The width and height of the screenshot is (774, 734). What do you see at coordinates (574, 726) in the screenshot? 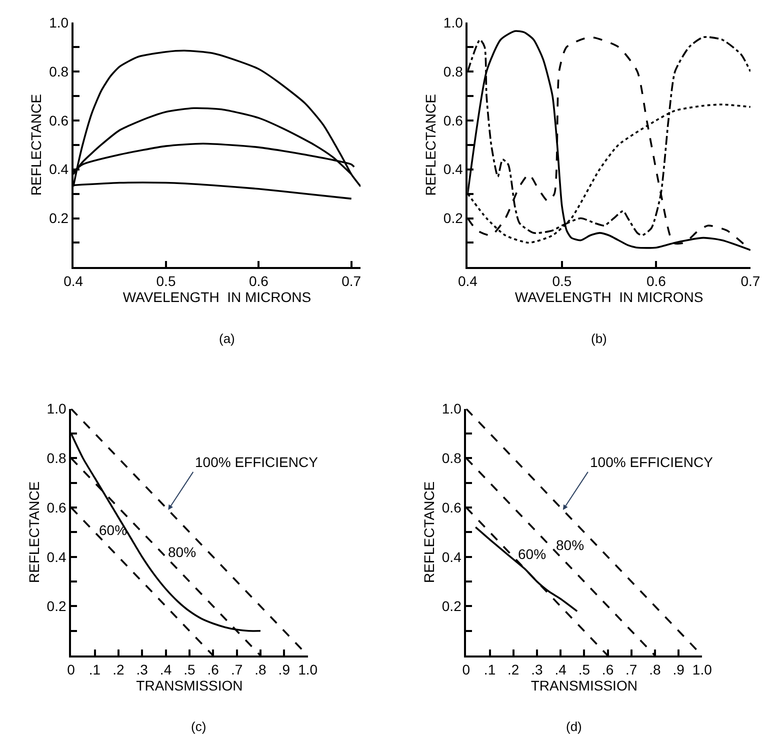
I see `text: (d)` at bounding box center [574, 726].